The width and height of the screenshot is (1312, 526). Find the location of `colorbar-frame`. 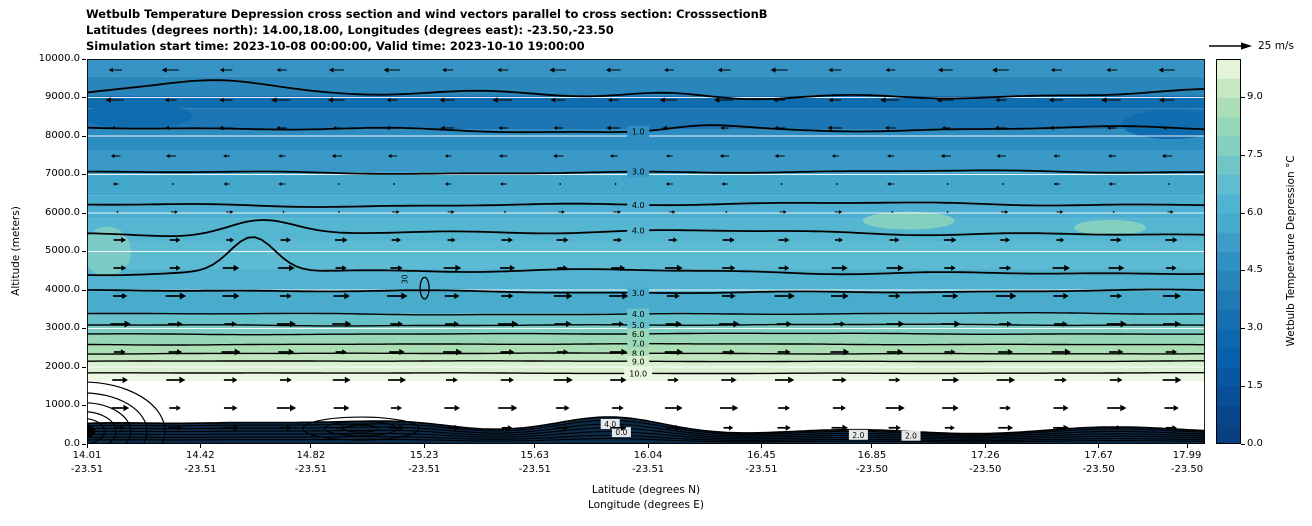

colorbar-frame is located at coordinates (1228, 251).